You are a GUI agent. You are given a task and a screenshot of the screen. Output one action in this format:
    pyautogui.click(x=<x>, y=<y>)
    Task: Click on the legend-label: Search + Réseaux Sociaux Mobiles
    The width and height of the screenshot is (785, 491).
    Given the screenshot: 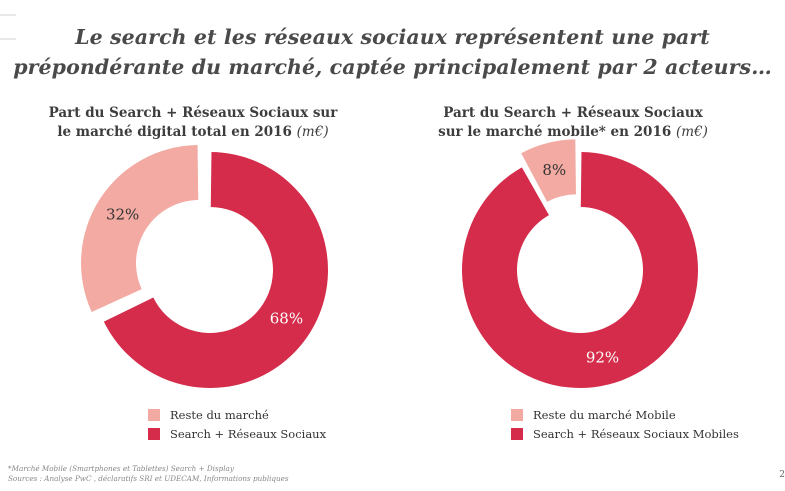 What is the action you would take?
    pyautogui.click(x=636, y=433)
    